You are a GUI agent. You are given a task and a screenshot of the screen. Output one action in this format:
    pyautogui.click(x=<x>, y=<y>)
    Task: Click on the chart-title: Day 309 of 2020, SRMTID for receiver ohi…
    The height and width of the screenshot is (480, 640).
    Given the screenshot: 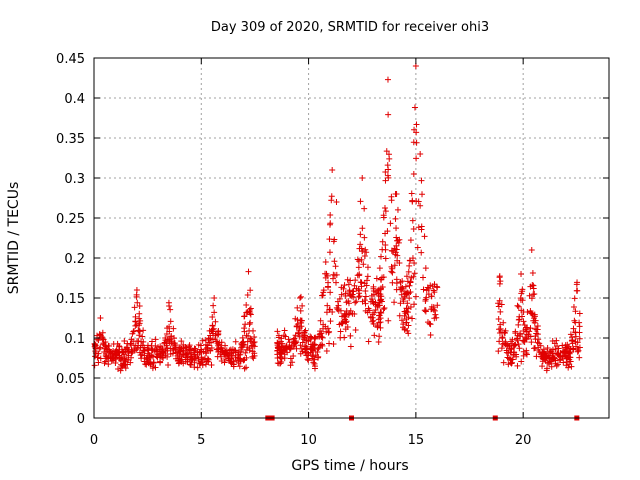 What is the action you would take?
    pyautogui.click(x=350, y=27)
    